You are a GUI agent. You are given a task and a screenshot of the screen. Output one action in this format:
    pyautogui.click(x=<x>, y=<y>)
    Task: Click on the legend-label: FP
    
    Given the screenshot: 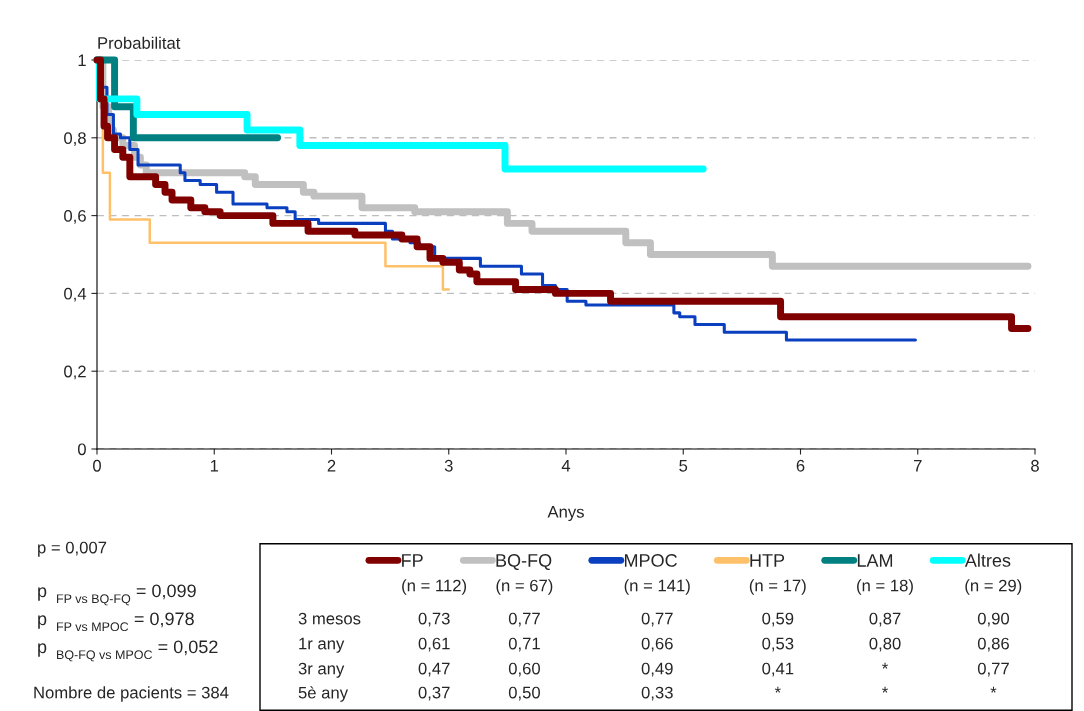 What is the action you would take?
    pyautogui.click(x=412, y=560)
    